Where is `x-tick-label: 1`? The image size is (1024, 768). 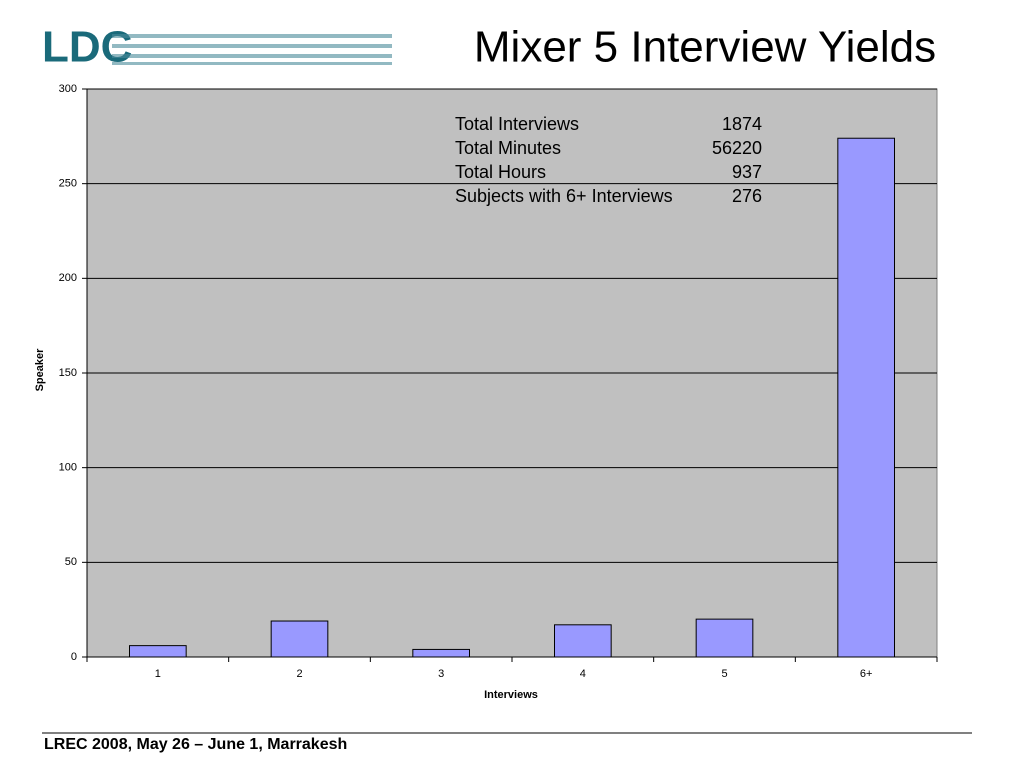
x-tick-label: 1 is located at coordinates (158, 674).